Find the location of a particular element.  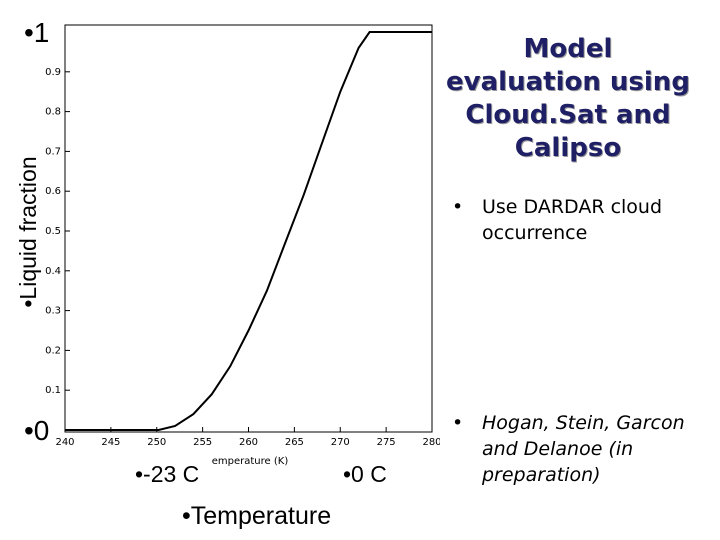

y-tick-label: 0.6 is located at coordinates (53, 191).